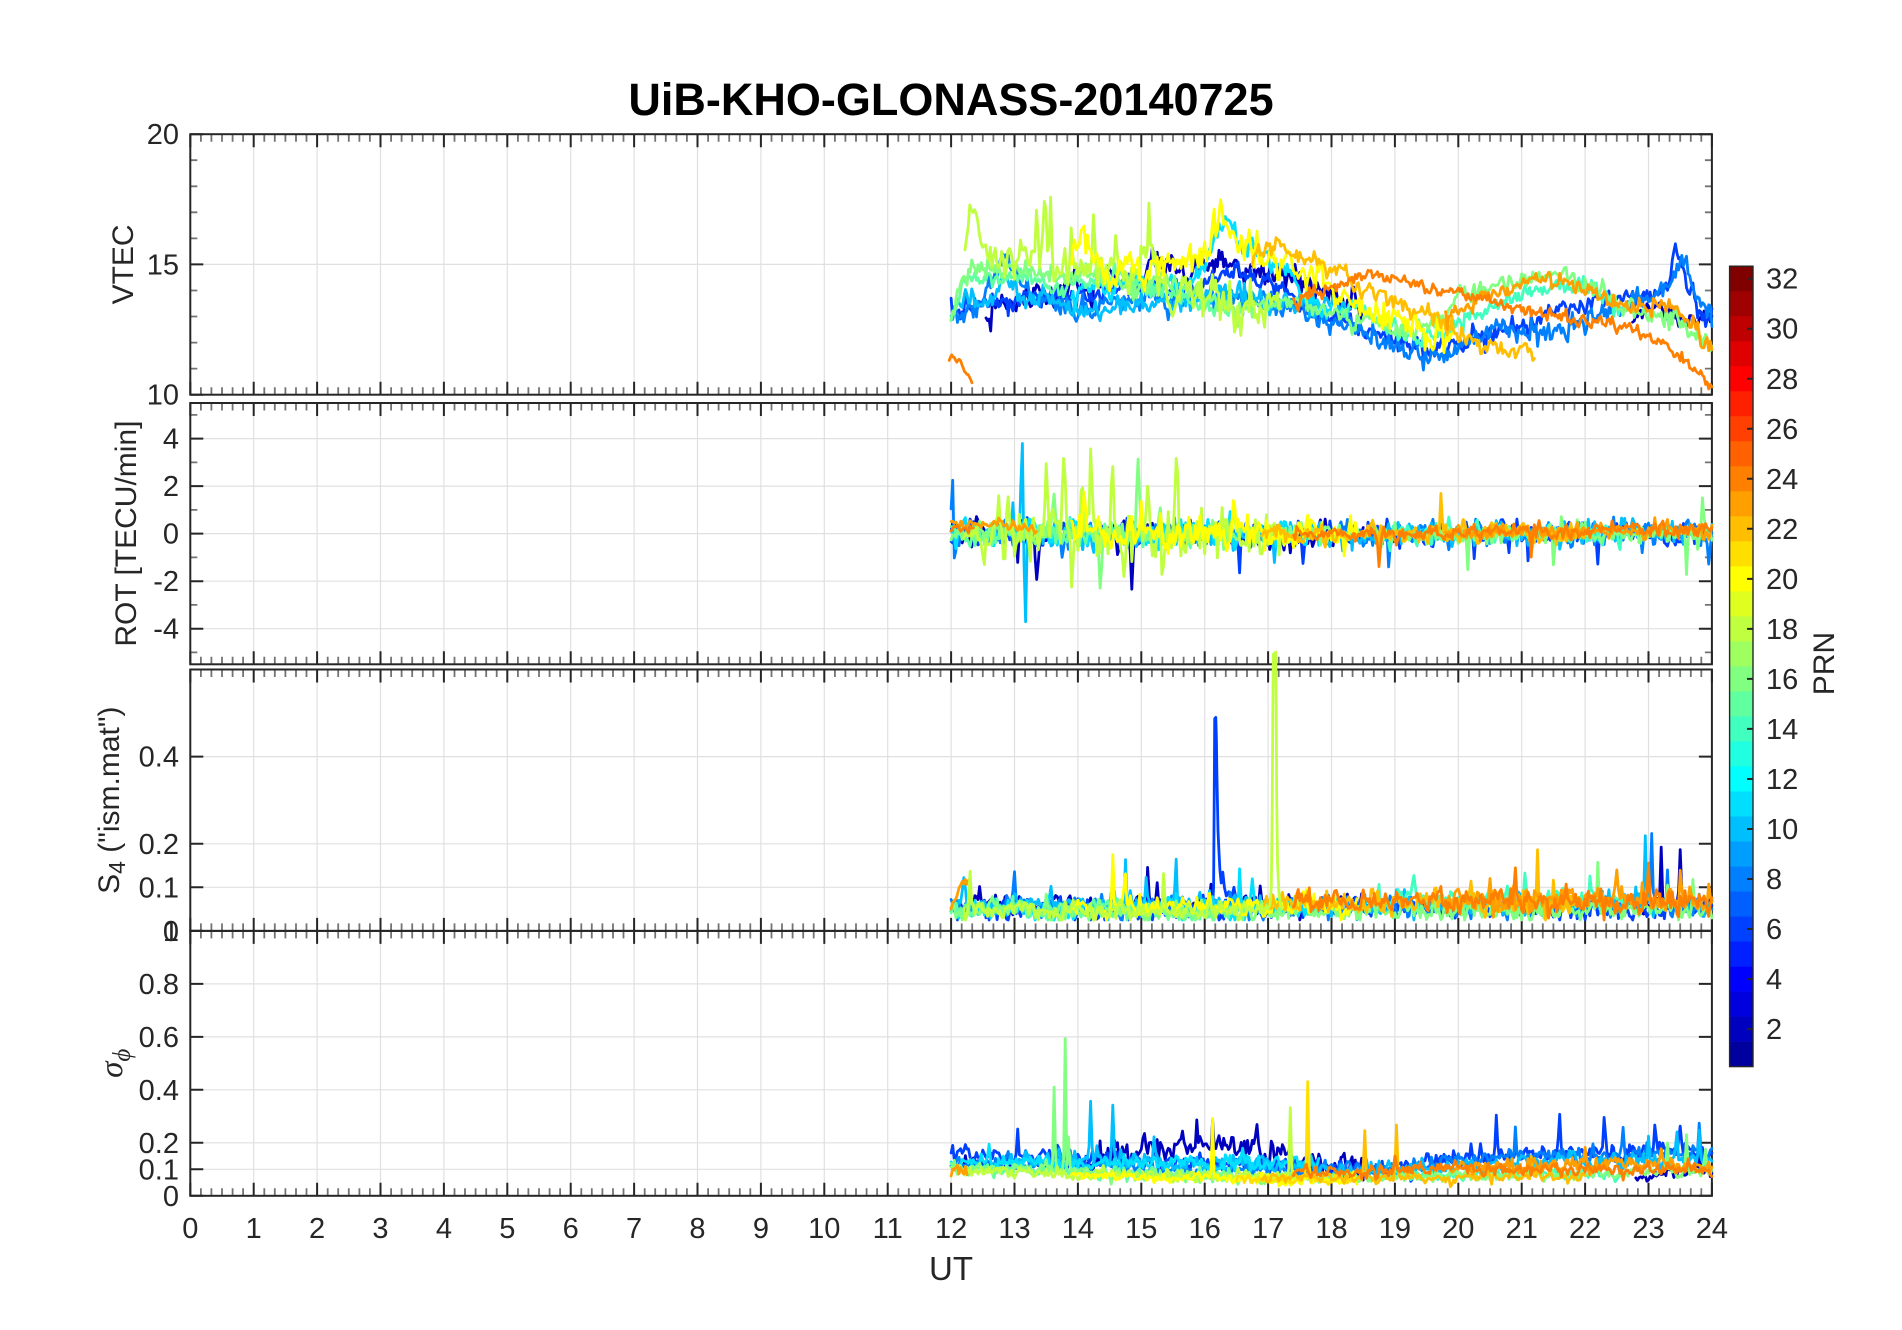 The image size is (1902, 1330). Describe the element at coordinates (888, 1229) in the screenshot. I see `svg-text: 11` at that location.